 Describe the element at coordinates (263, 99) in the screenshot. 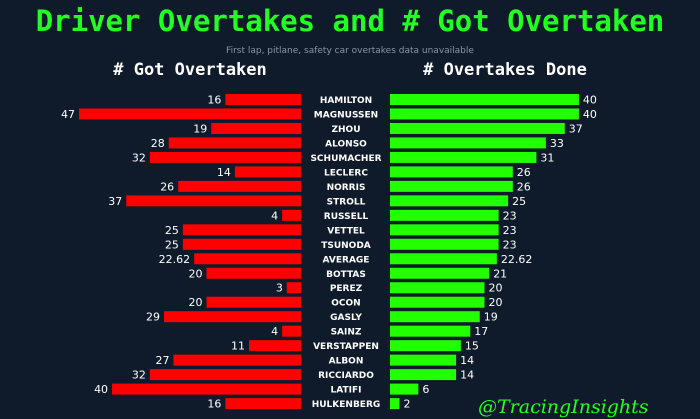

I see `got-overtaken-bar-hamilton` at that location.